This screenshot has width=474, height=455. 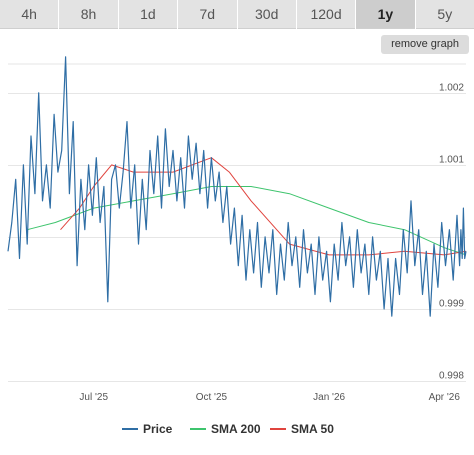 I want to click on remove-graph-button: remove graph, so click(x=425, y=44).